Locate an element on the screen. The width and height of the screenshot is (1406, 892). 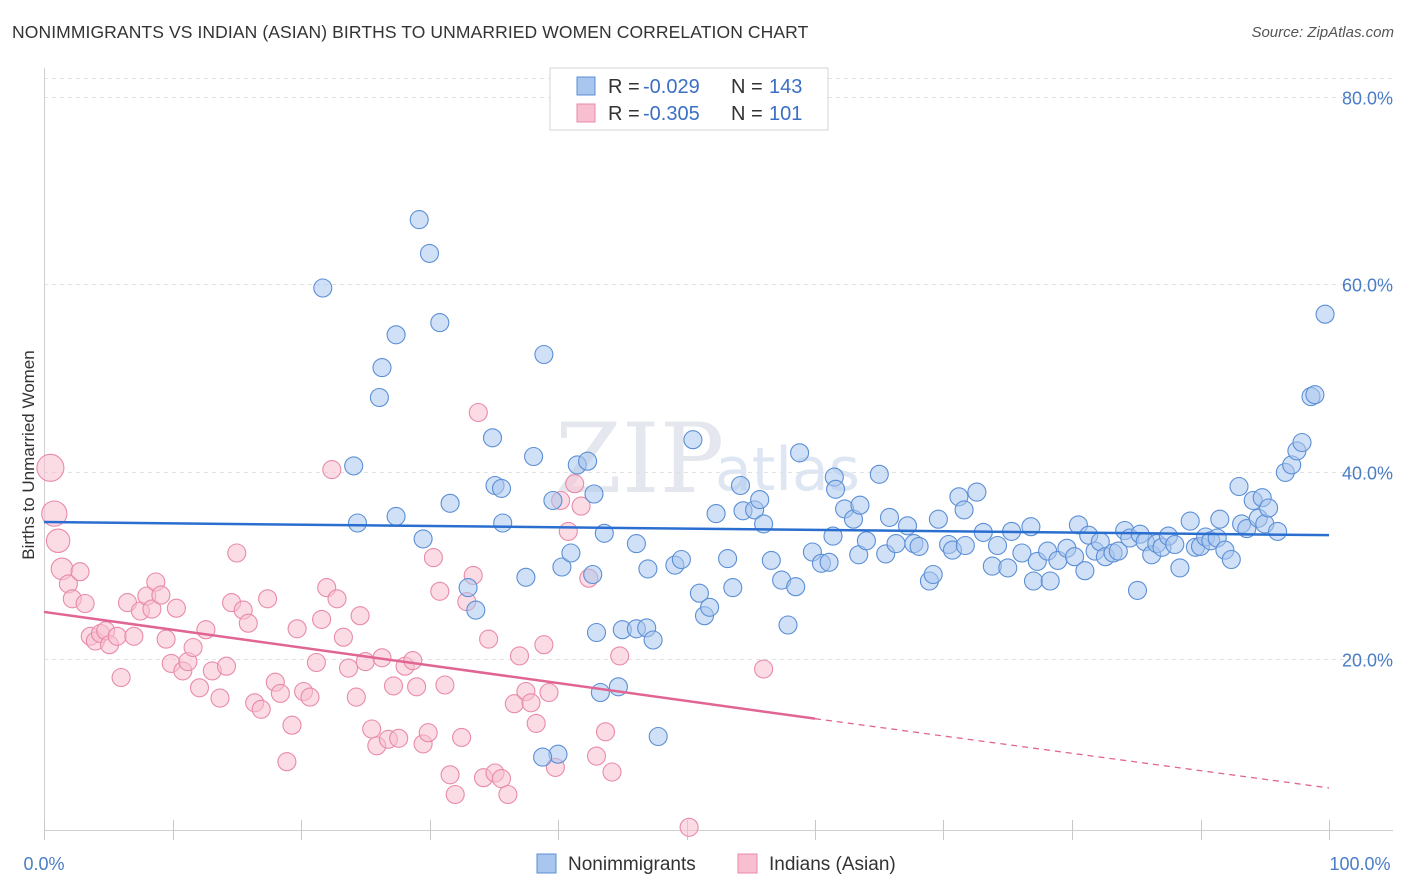
stats-legend-frame is located at coordinates (689, 99).